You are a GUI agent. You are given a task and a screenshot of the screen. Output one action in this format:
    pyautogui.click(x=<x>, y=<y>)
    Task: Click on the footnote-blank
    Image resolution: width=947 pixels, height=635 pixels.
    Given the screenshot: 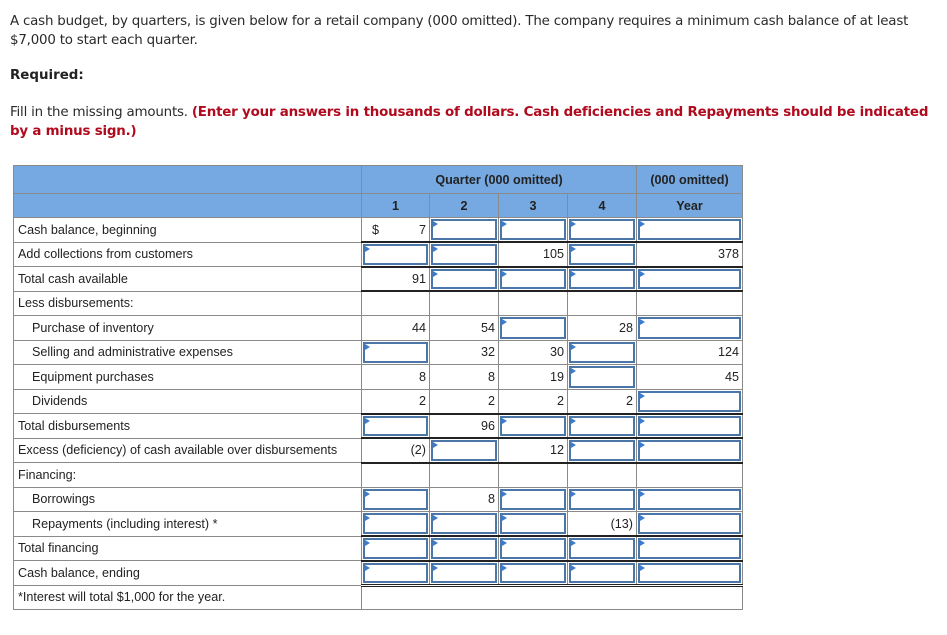 What is the action you would take?
    pyautogui.click(x=552, y=597)
    